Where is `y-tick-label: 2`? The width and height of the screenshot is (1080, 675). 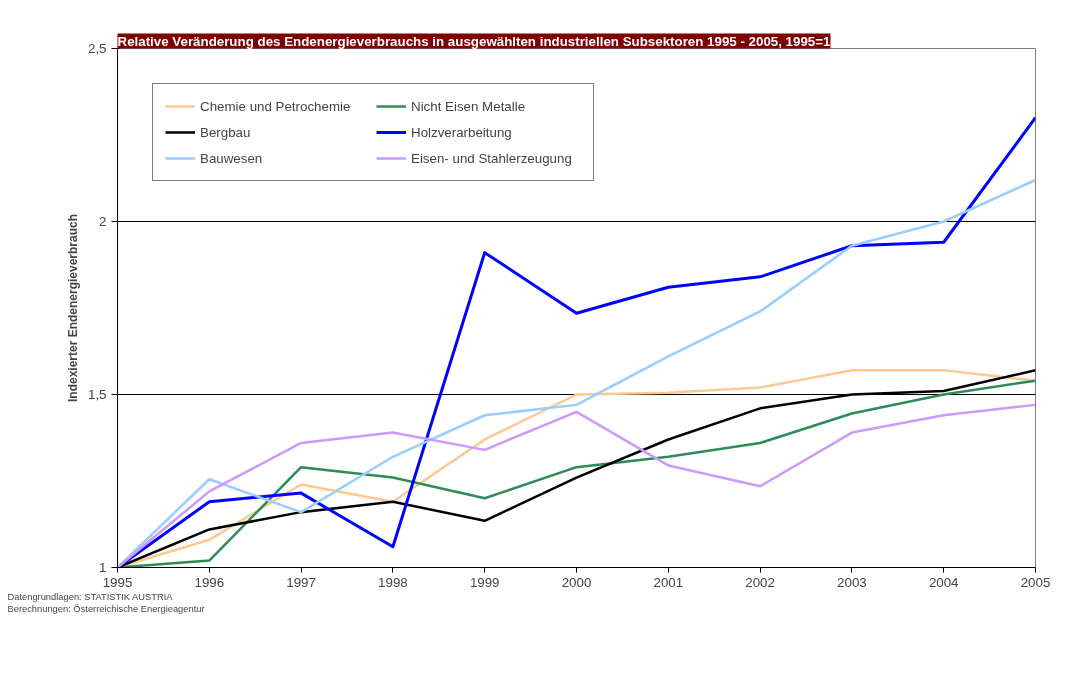
y-tick-label: 2 is located at coordinates (103, 221).